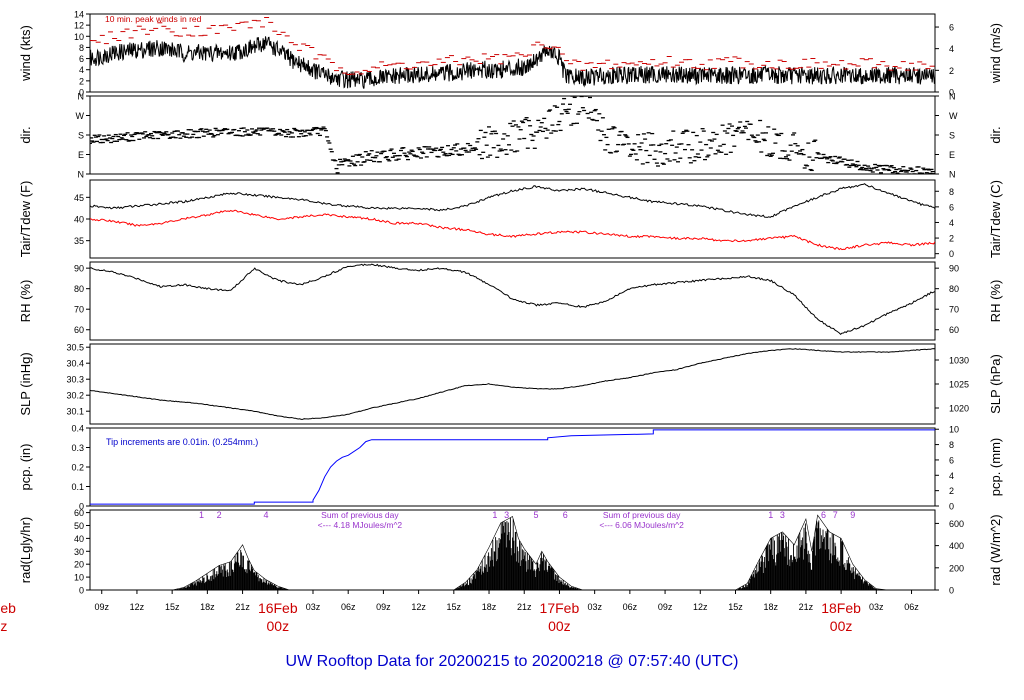 The image size is (1024, 700). Describe the element at coordinates (951, 239) in the screenshot. I see `temp-right-tick-label: 2` at that location.